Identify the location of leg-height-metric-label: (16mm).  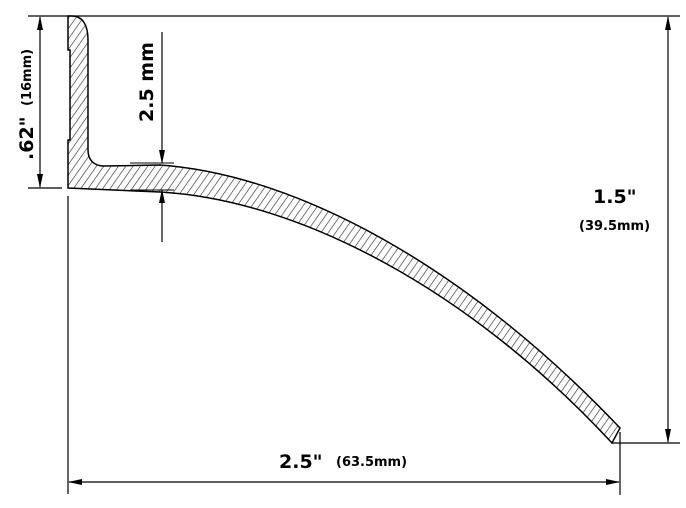
(27, 77).